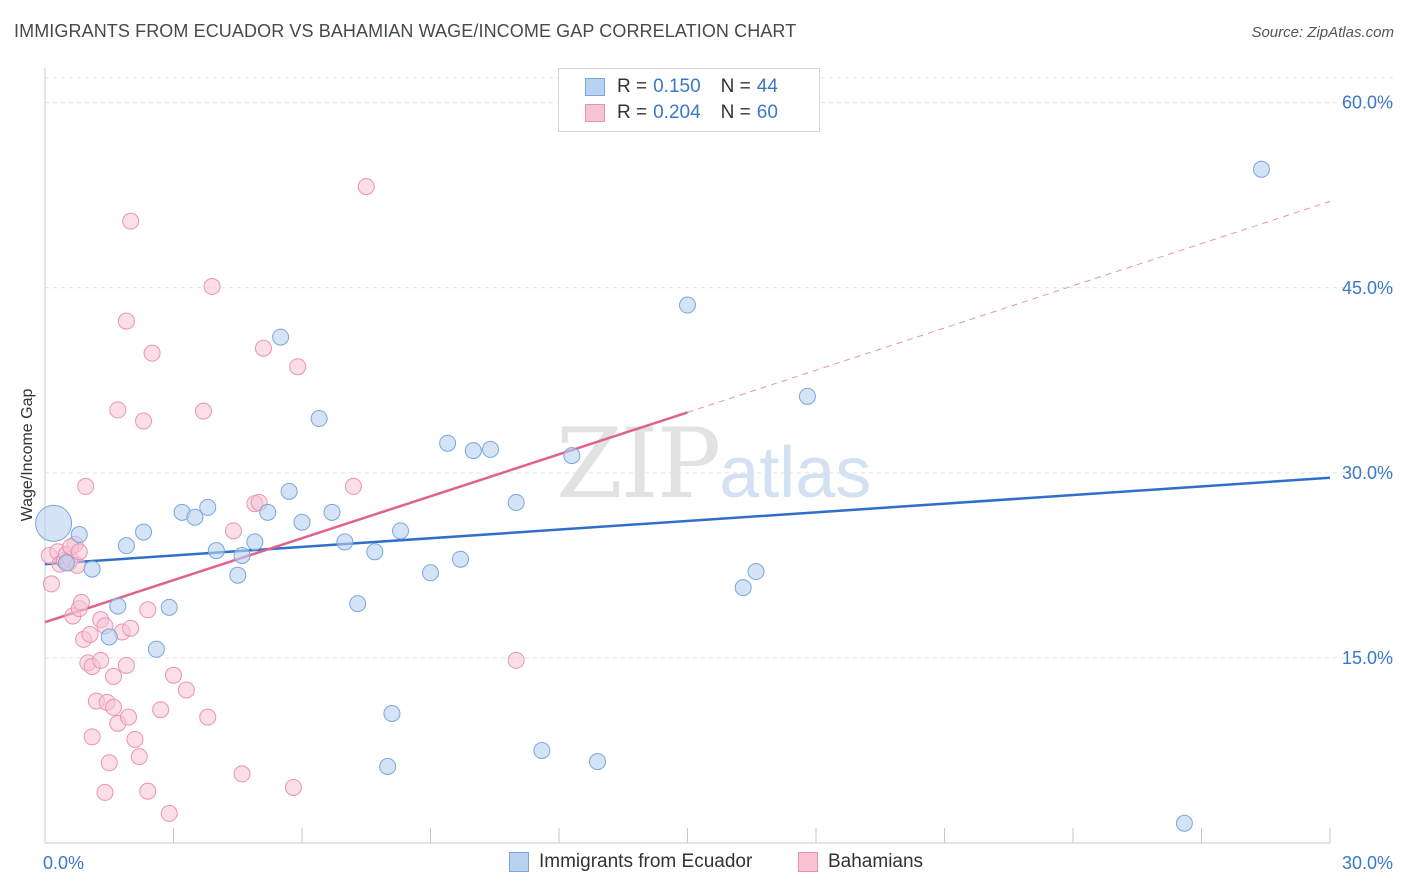  Describe the element at coordinates (1367, 658) in the screenshot. I see `y-tick-label: 15.0%` at that location.